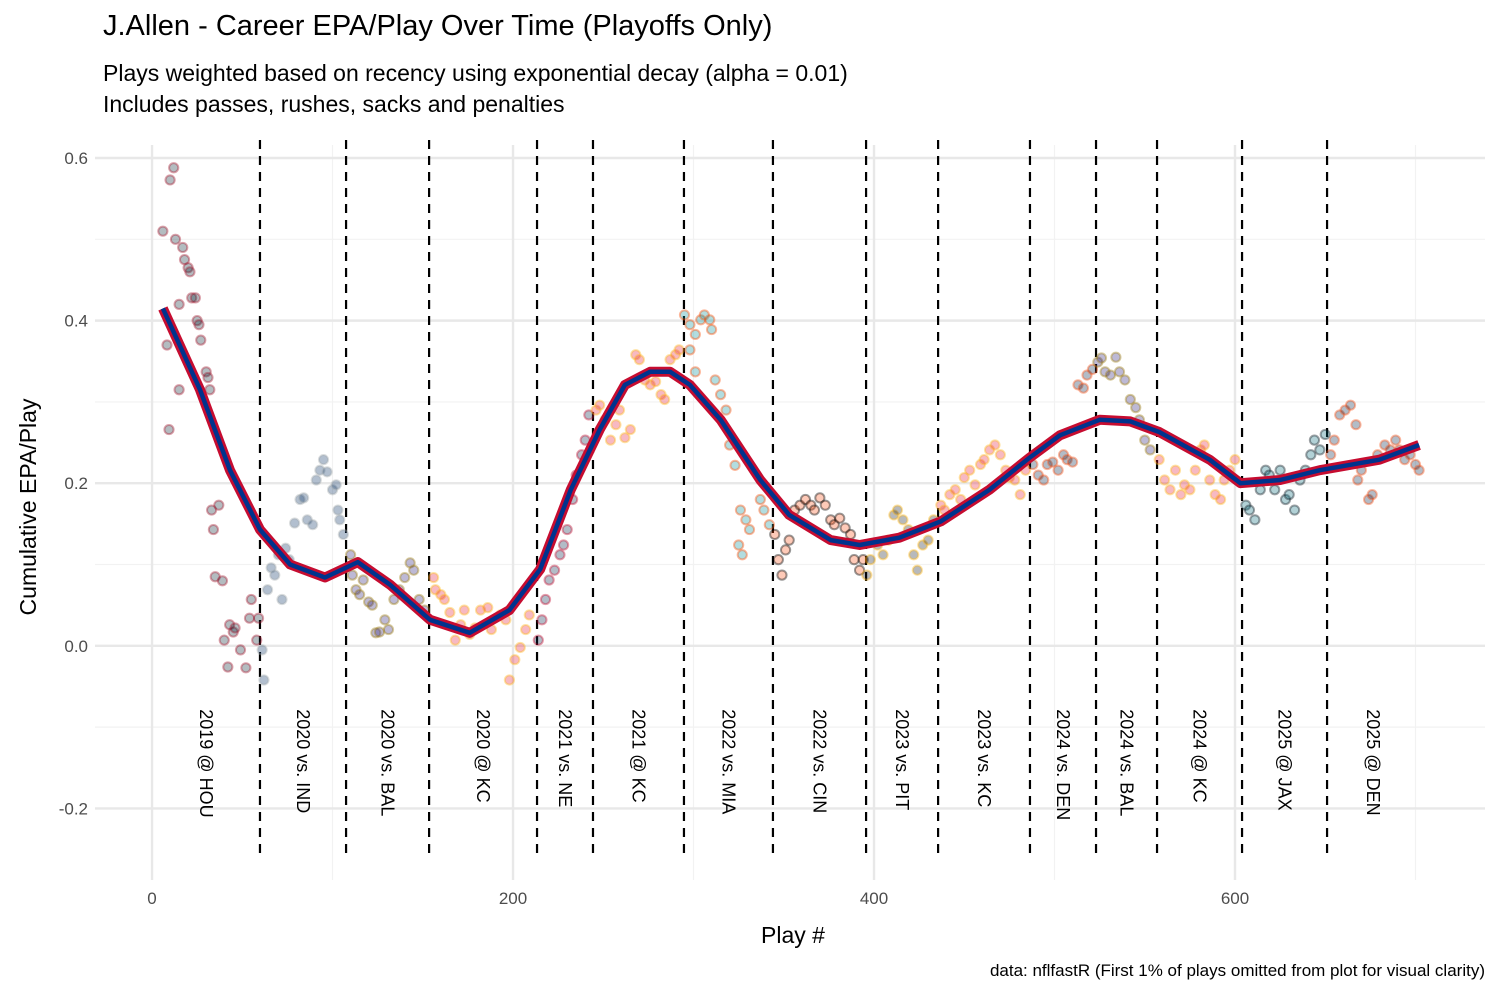 This screenshot has width=1500, height=1000. Describe the element at coordinates (984, 758) in the screenshot. I see `game-label: 2023 vs. KC` at that location.